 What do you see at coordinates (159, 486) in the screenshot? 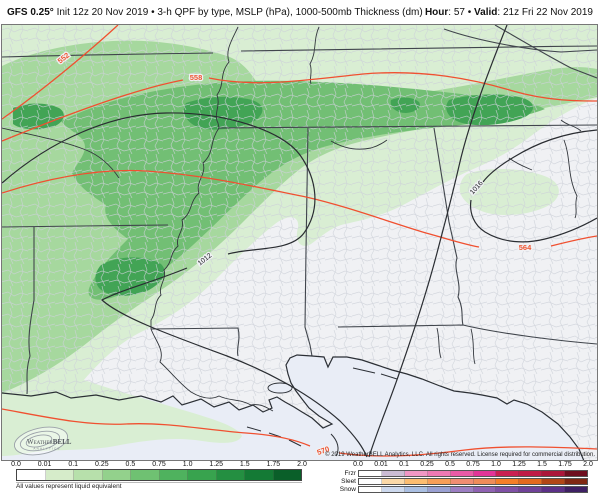
I see `qpf-caption: All values represent liquid equivalent` at bounding box center [159, 486].